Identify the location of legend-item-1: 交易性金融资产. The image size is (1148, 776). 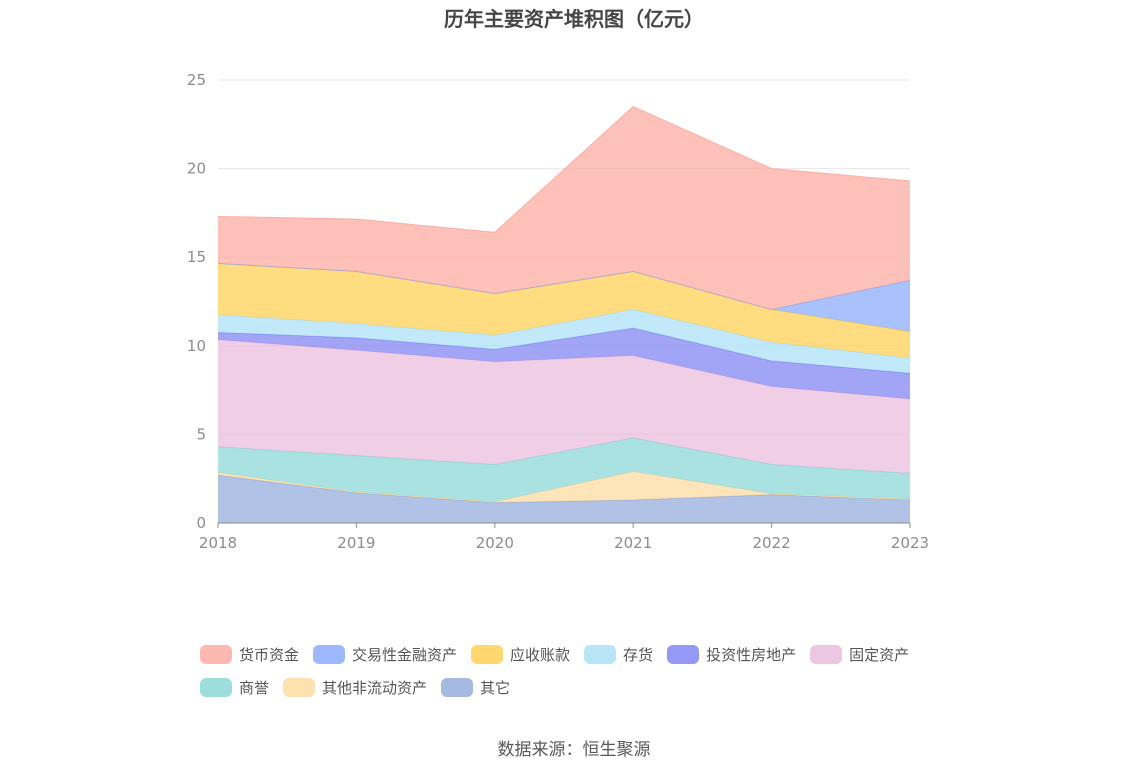
(385, 654).